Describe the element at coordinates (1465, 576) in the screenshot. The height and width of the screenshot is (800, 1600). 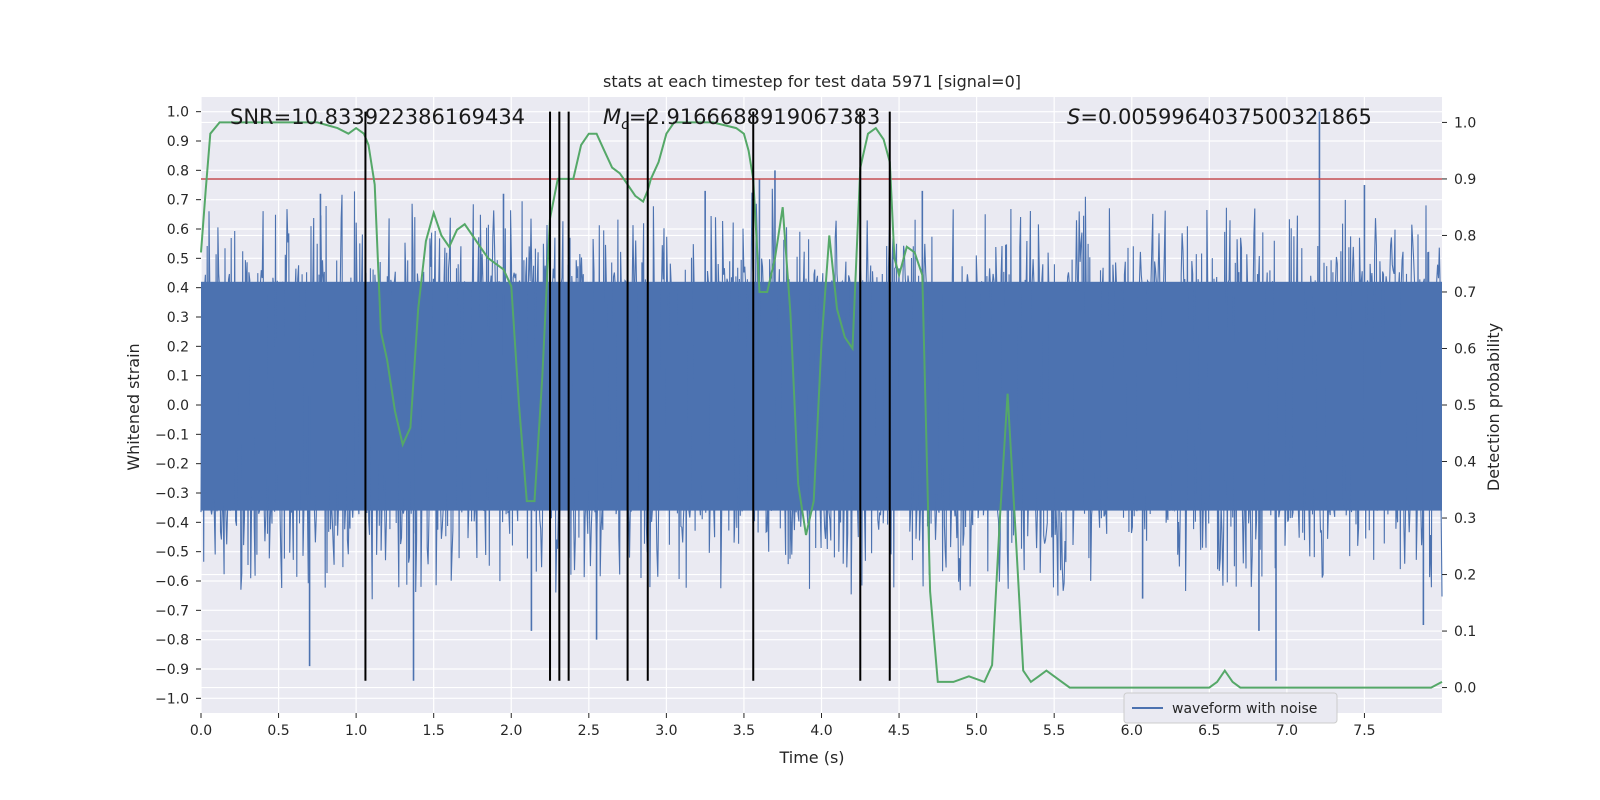
I see `y2-tick-label: 0.2` at that location.